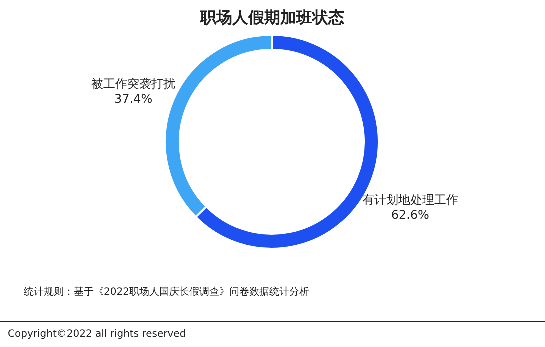 The width and height of the screenshot is (545, 347). What do you see at coordinates (272, 17) in the screenshot?
I see `chart-title: 职场人假期加班状态` at bounding box center [272, 17].